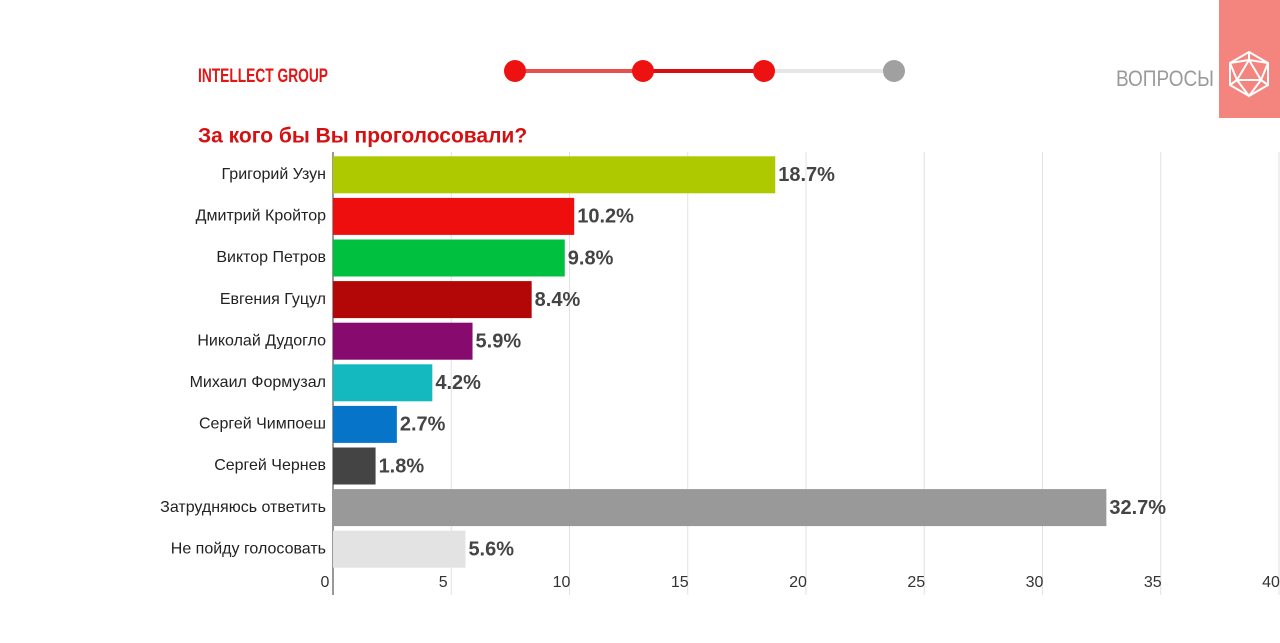 This screenshot has height=643, width=1280. I want to click on x-tick-label: 10, so click(562, 582).